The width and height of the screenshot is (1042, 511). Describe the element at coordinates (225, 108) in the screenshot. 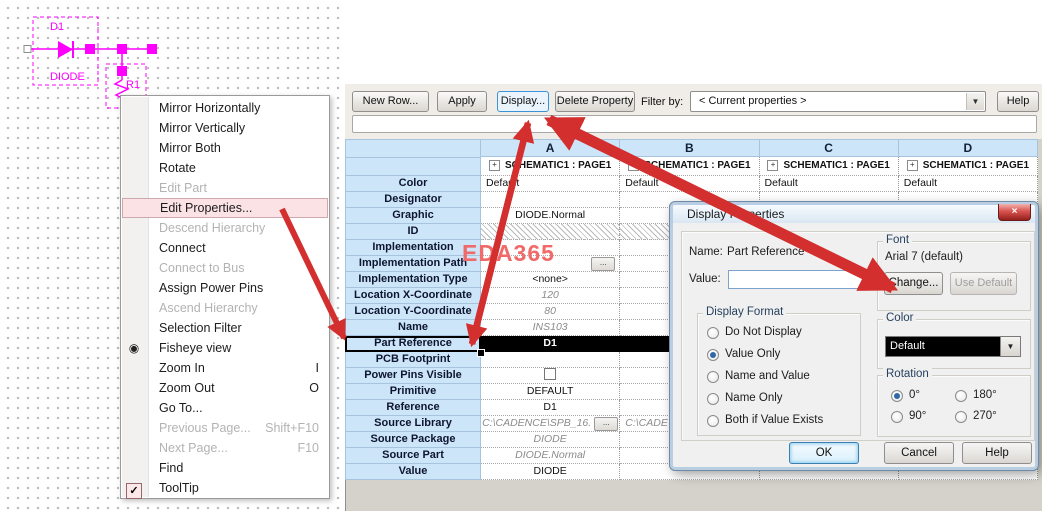

I see `menu-item-mirror-horizontally: Mirror Horizontally` at that location.